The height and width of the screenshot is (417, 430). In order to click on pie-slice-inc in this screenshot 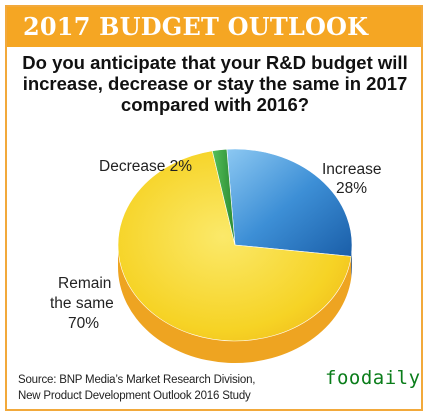, I will do `click(289, 202)`.